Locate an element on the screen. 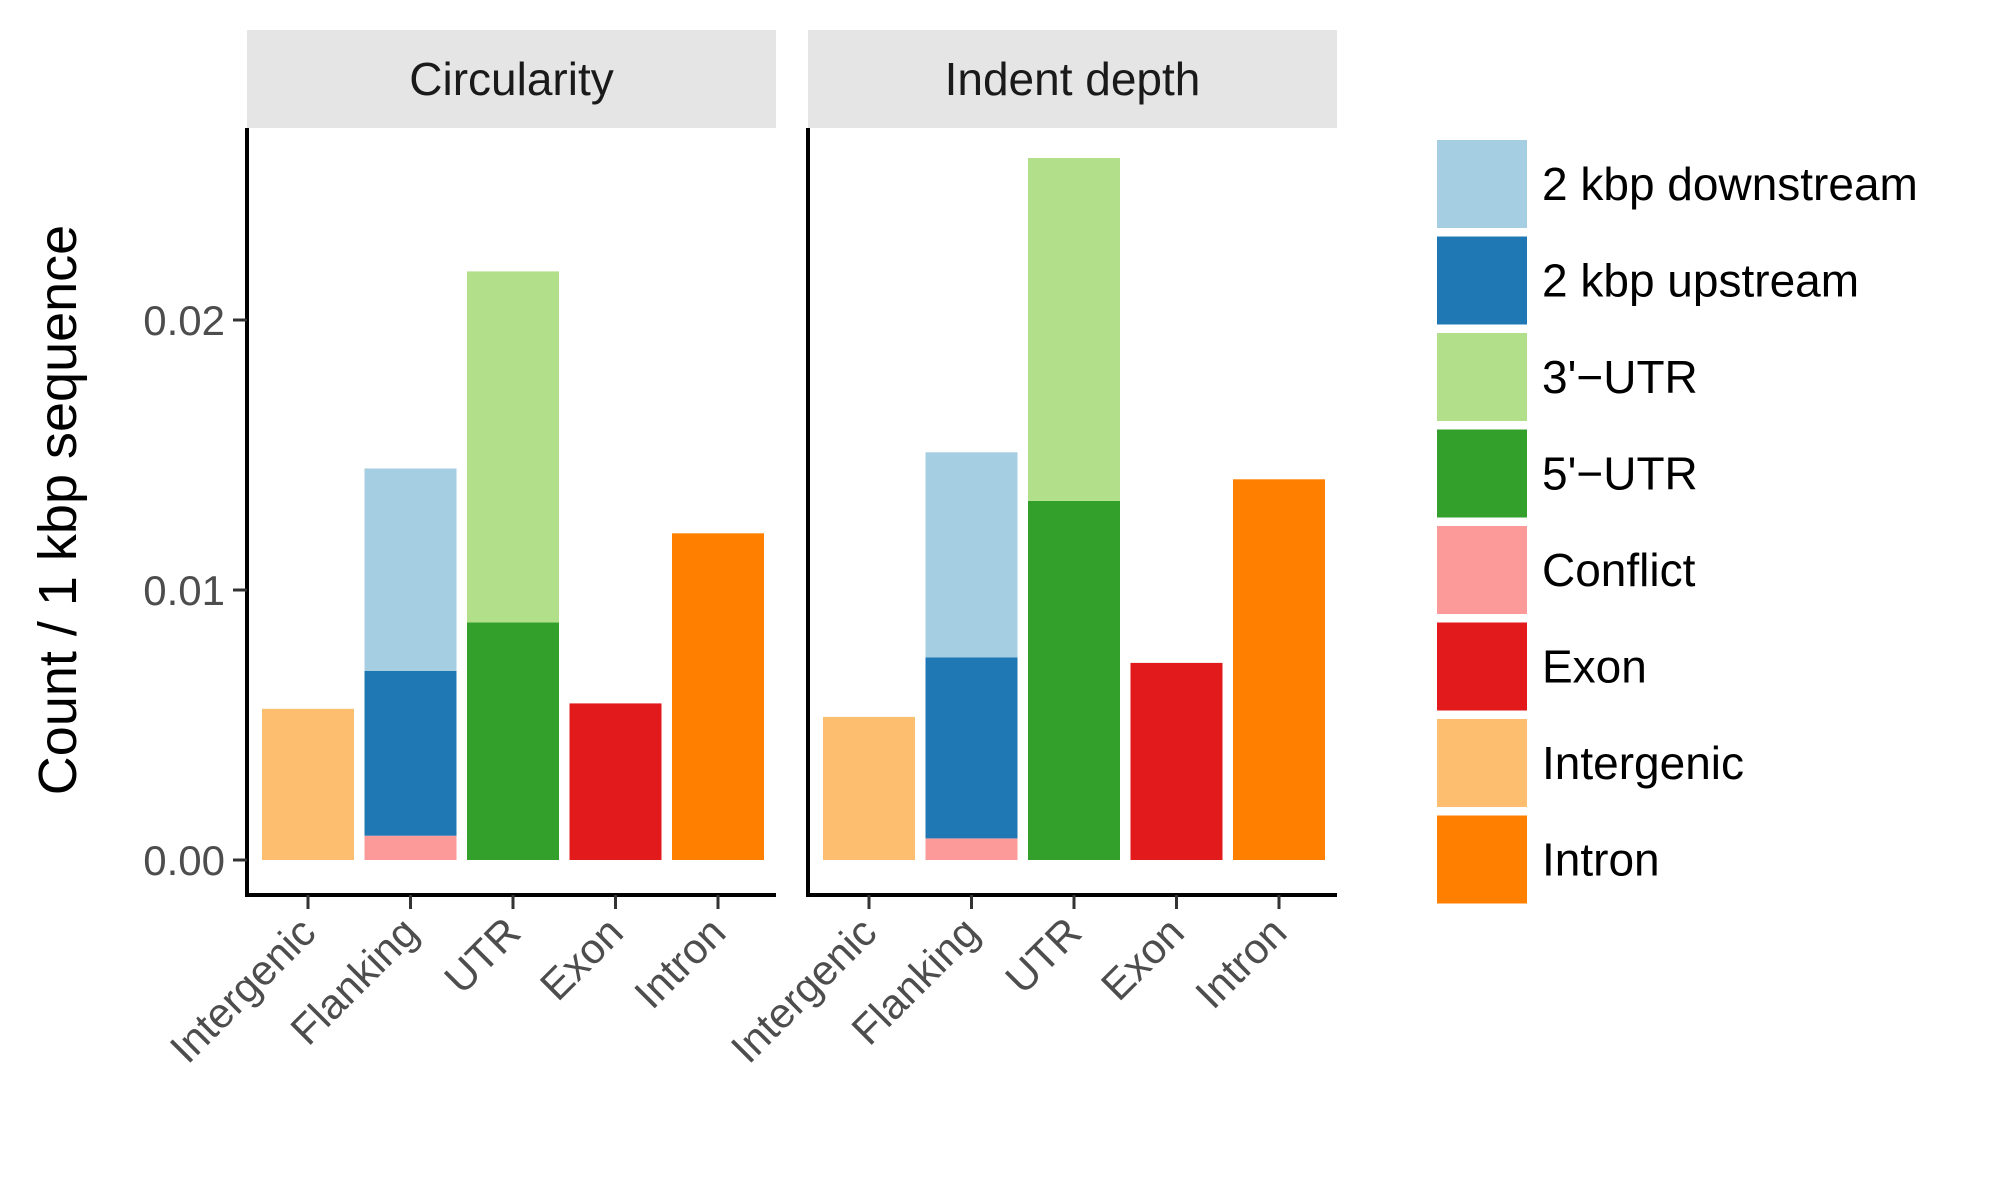  panel-title: Circularity is located at coordinates (511, 79).